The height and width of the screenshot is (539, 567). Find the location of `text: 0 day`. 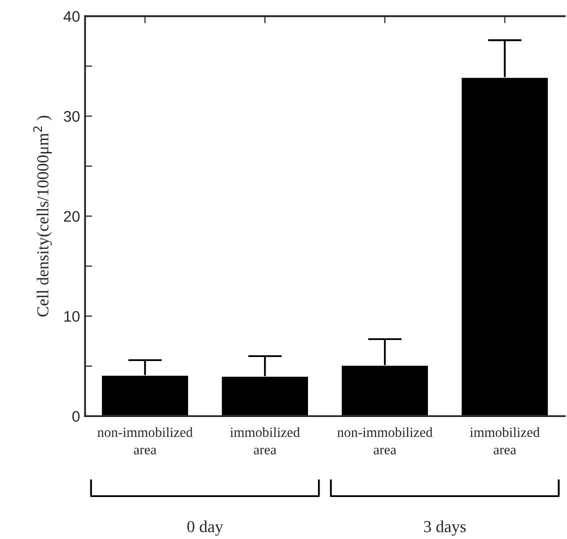

text: 0 day is located at coordinates (205, 528).